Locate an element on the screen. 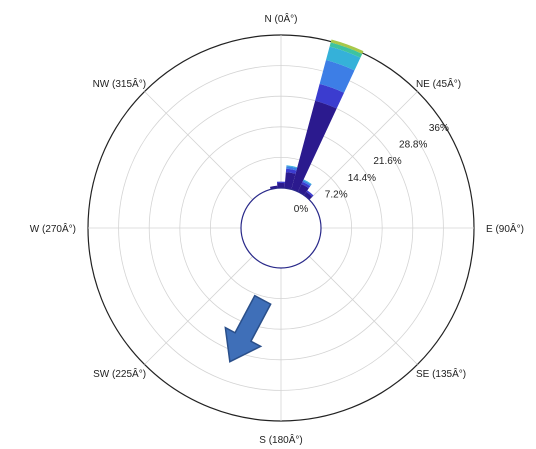 This screenshot has height=449, width=536. ring-labels: 0% 7.2%14.4% 21.6% 28.8%36% is located at coordinates (371, 169).